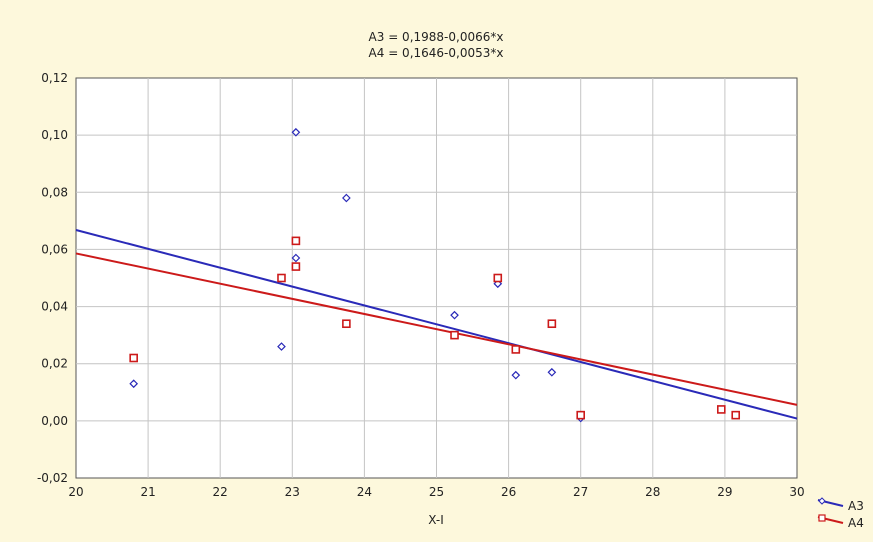 This screenshot has height=542, width=873. What do you see at coordinates (54, 364) in the screenshot?
I see `y-tick-label: 0,02` at bounding box center [54, 364].